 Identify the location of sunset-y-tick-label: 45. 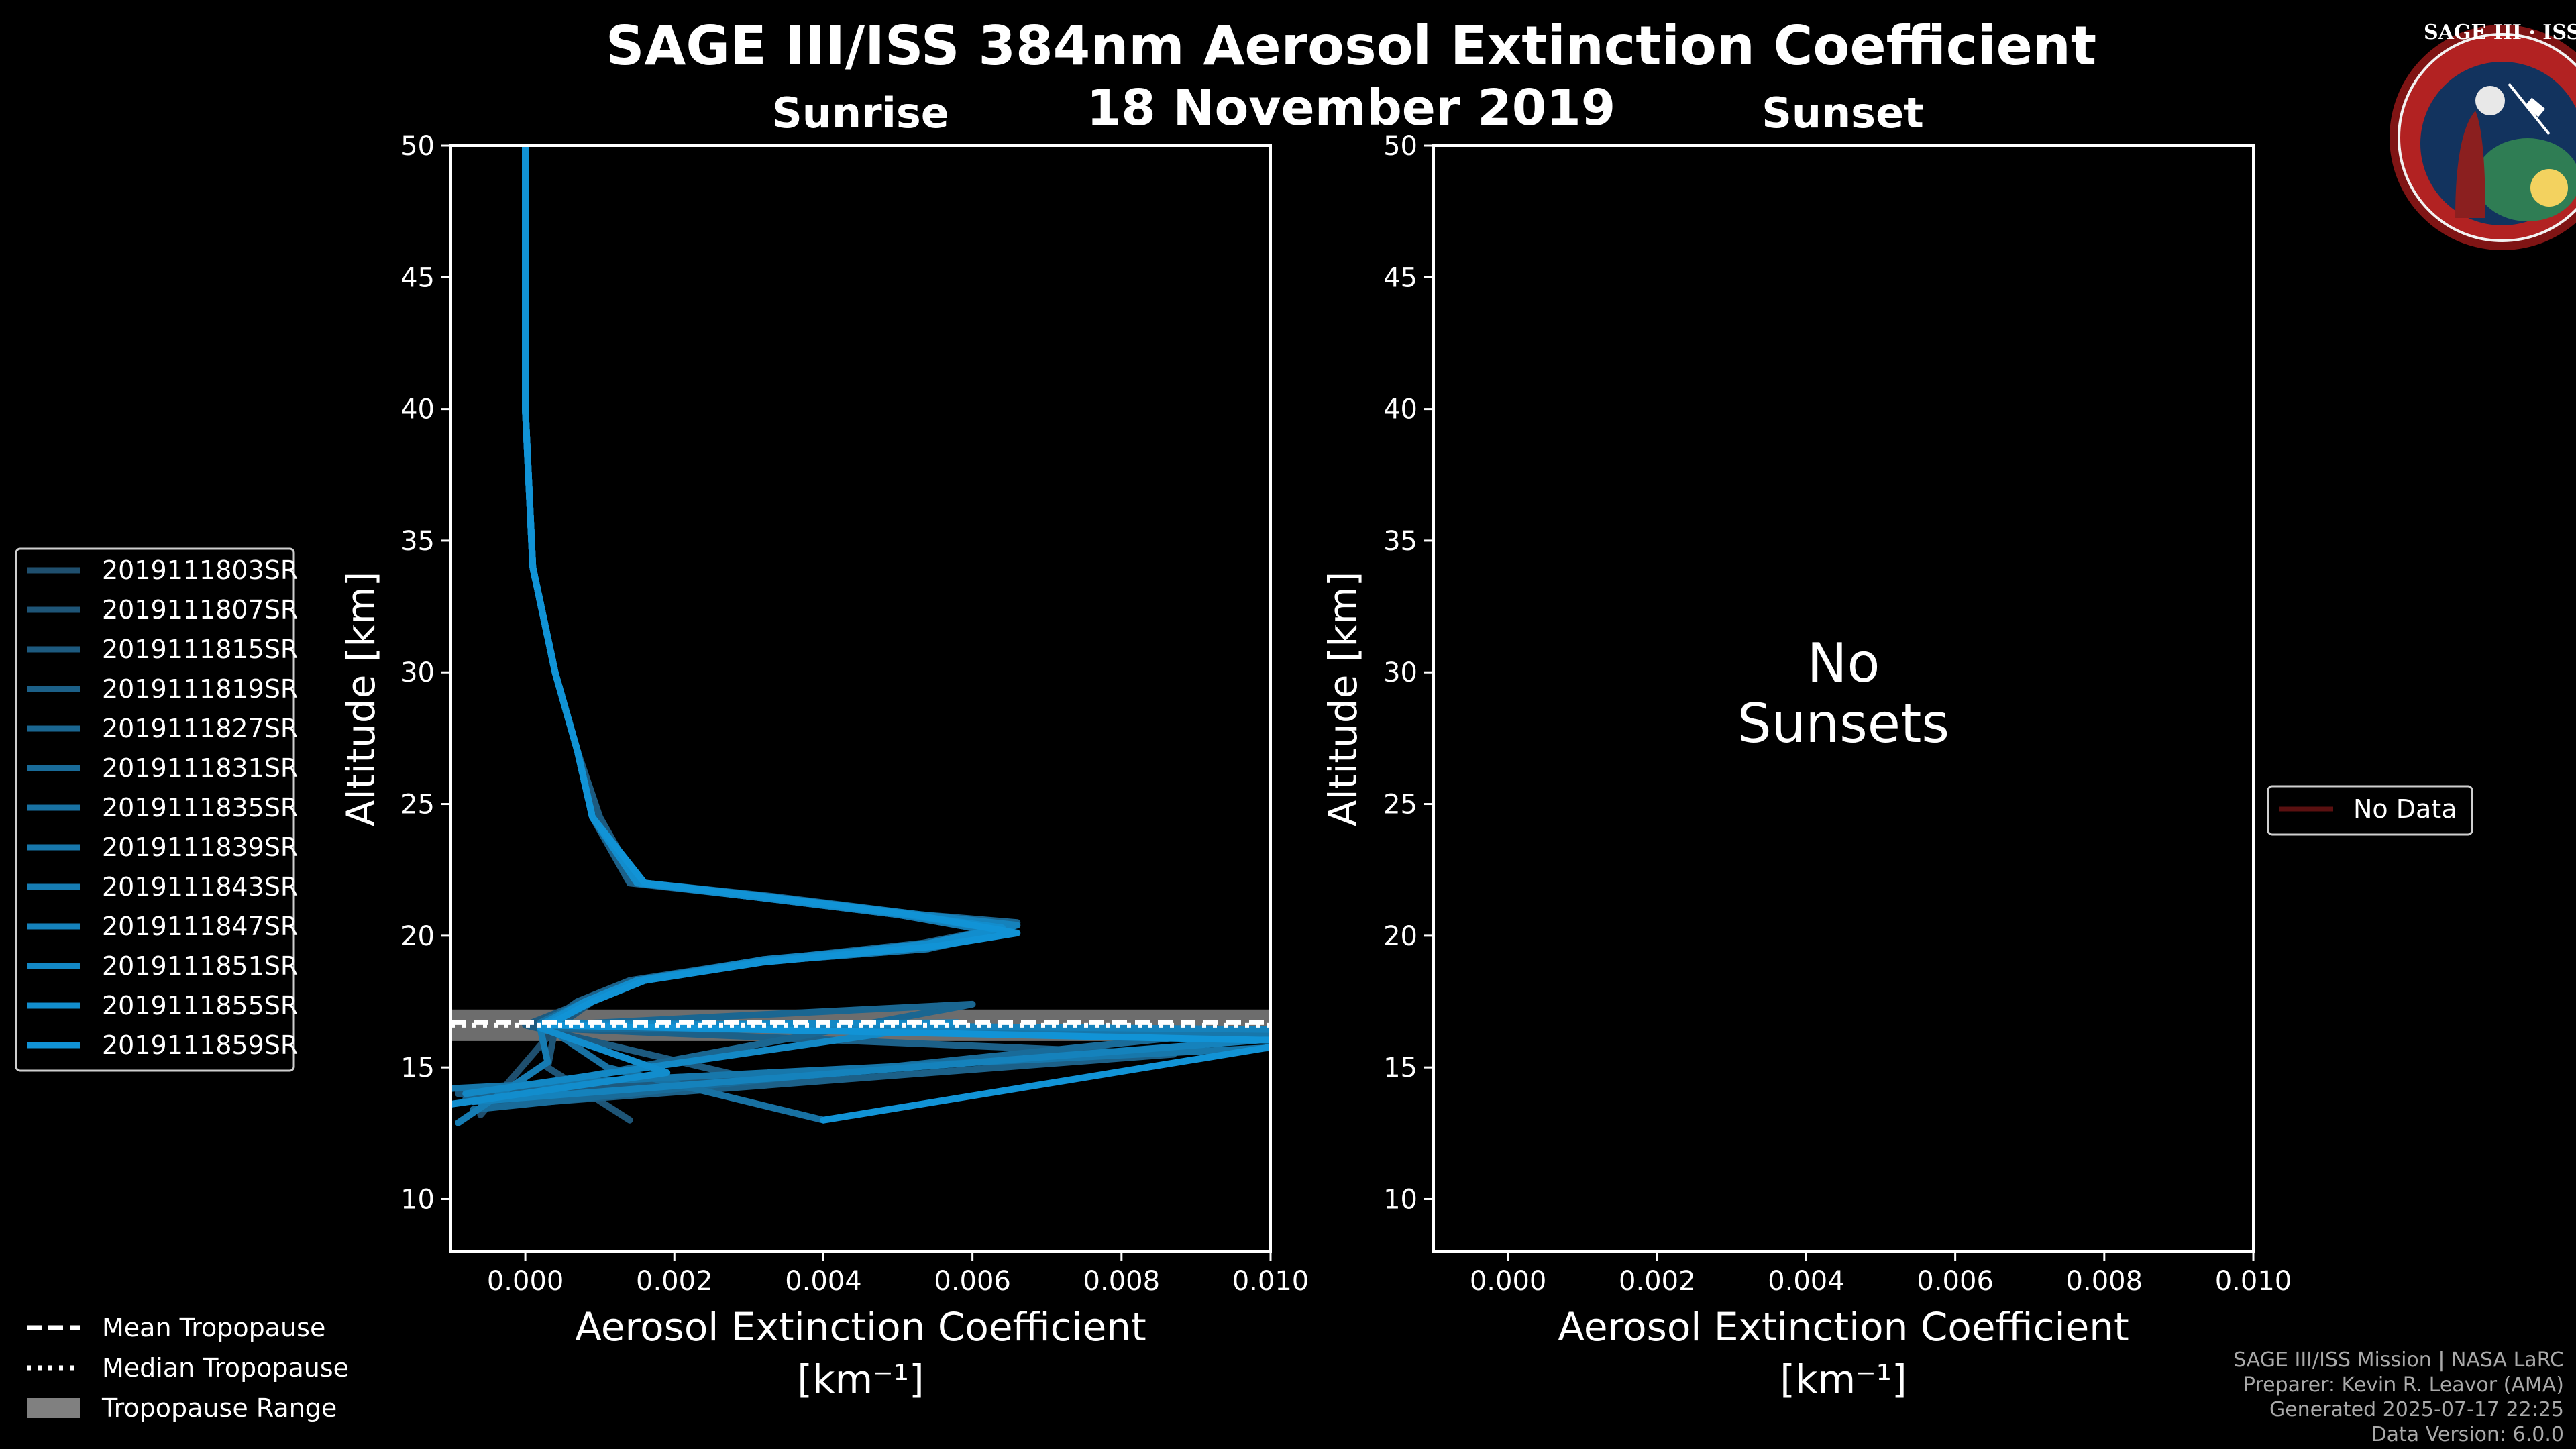
(1400, 277).